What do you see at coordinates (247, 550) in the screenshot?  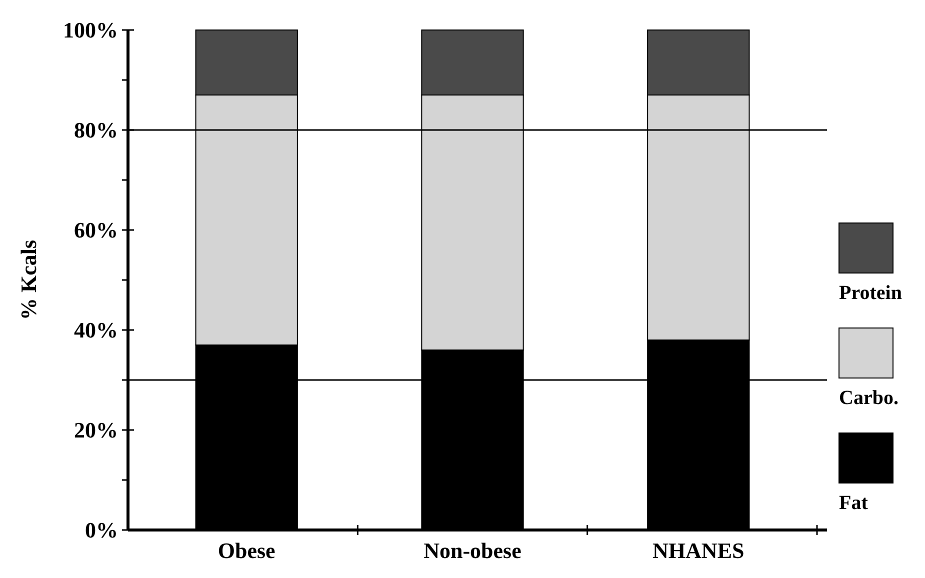 I see `x-tick-label: Obese` at bounding box center [247, 550].